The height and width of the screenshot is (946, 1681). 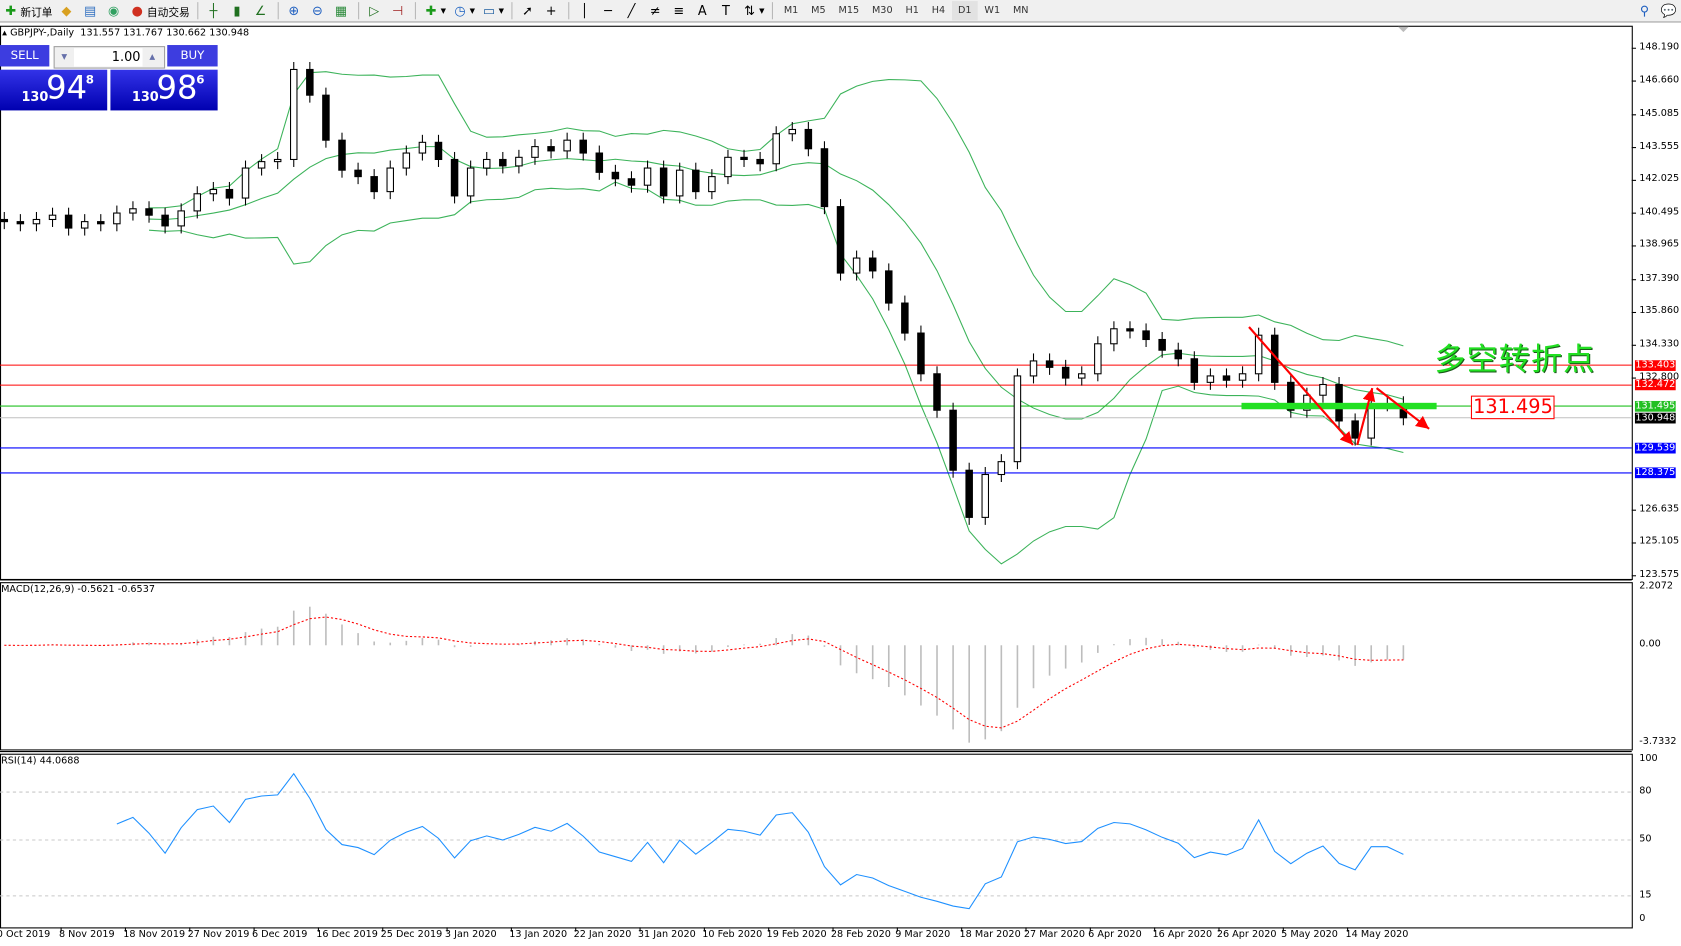 I want to click on rsi-line, so click(x=760, y=841).